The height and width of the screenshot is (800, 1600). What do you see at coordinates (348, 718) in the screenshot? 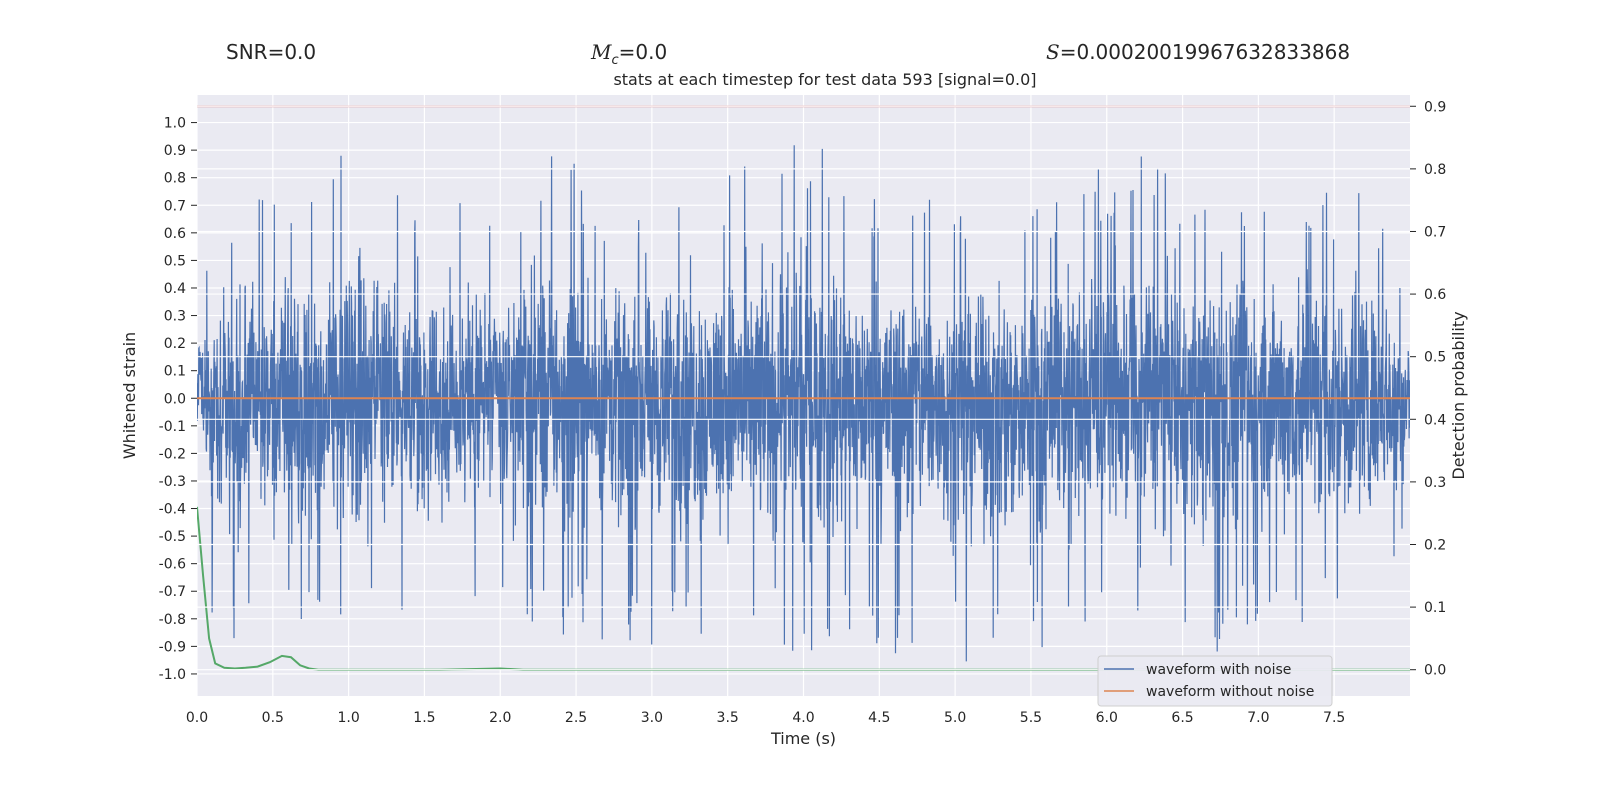
I see `x-tick-label: 1.0` at bounding box center [348, 718].